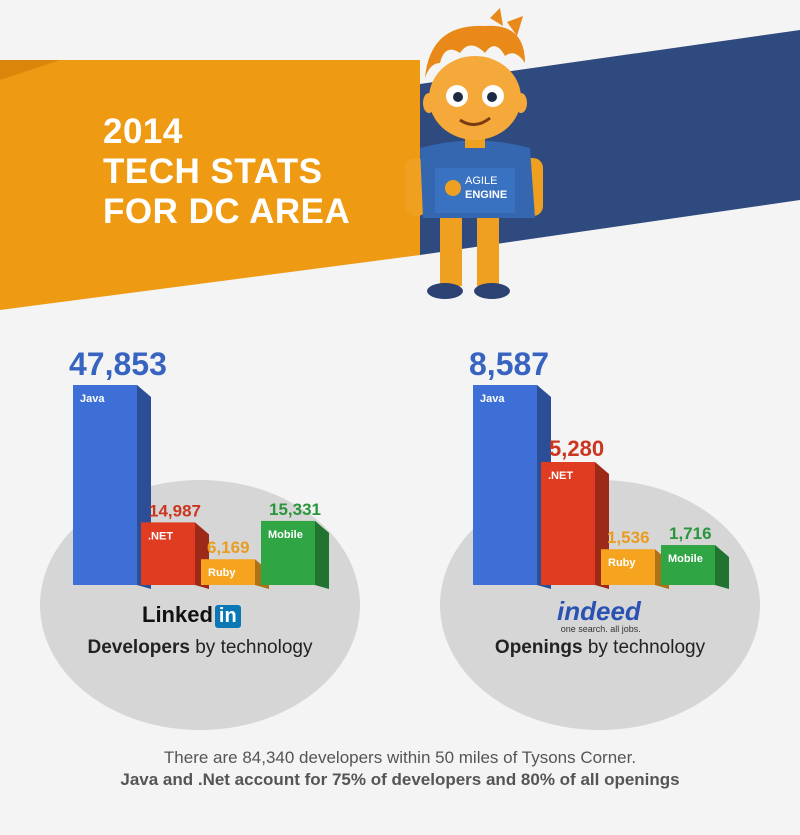 This screenshot has height=835, width=800. What do you see at coordinates (118, 364) in the screenshot?
I see `bar-value-label: 47,853` at bounding box center [118, 364].